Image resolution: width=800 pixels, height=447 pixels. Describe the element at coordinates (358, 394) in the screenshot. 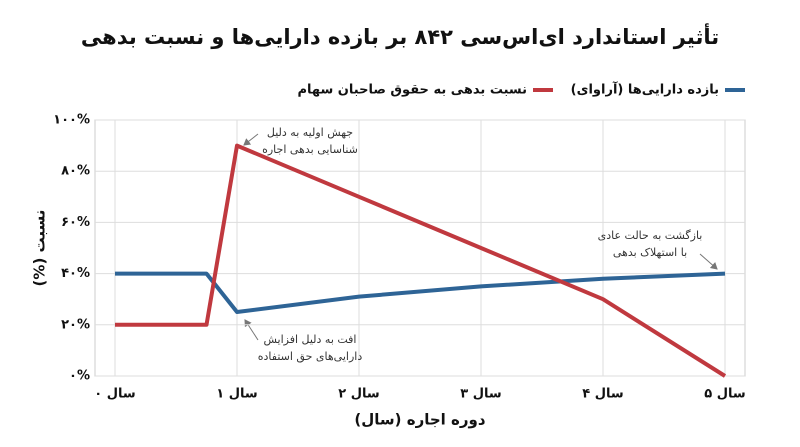

I see `x-tick-label: سال ۲` at that location.